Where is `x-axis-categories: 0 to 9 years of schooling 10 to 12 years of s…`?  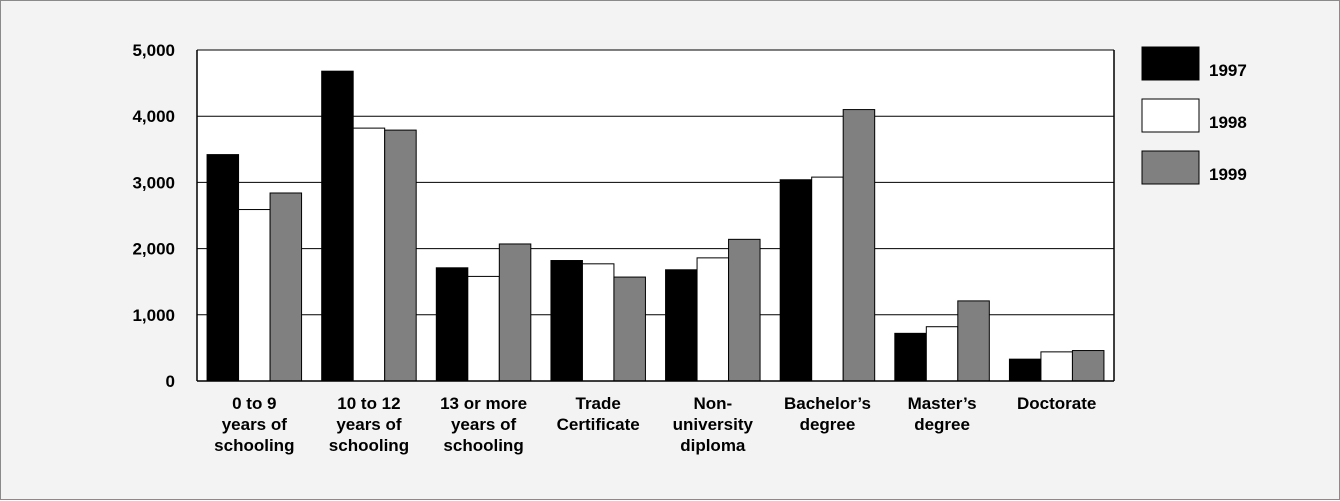 x-axis-categories: 0 to 9 years of schooling 10 to 12 years of s… is located at coordinates (655, 424).